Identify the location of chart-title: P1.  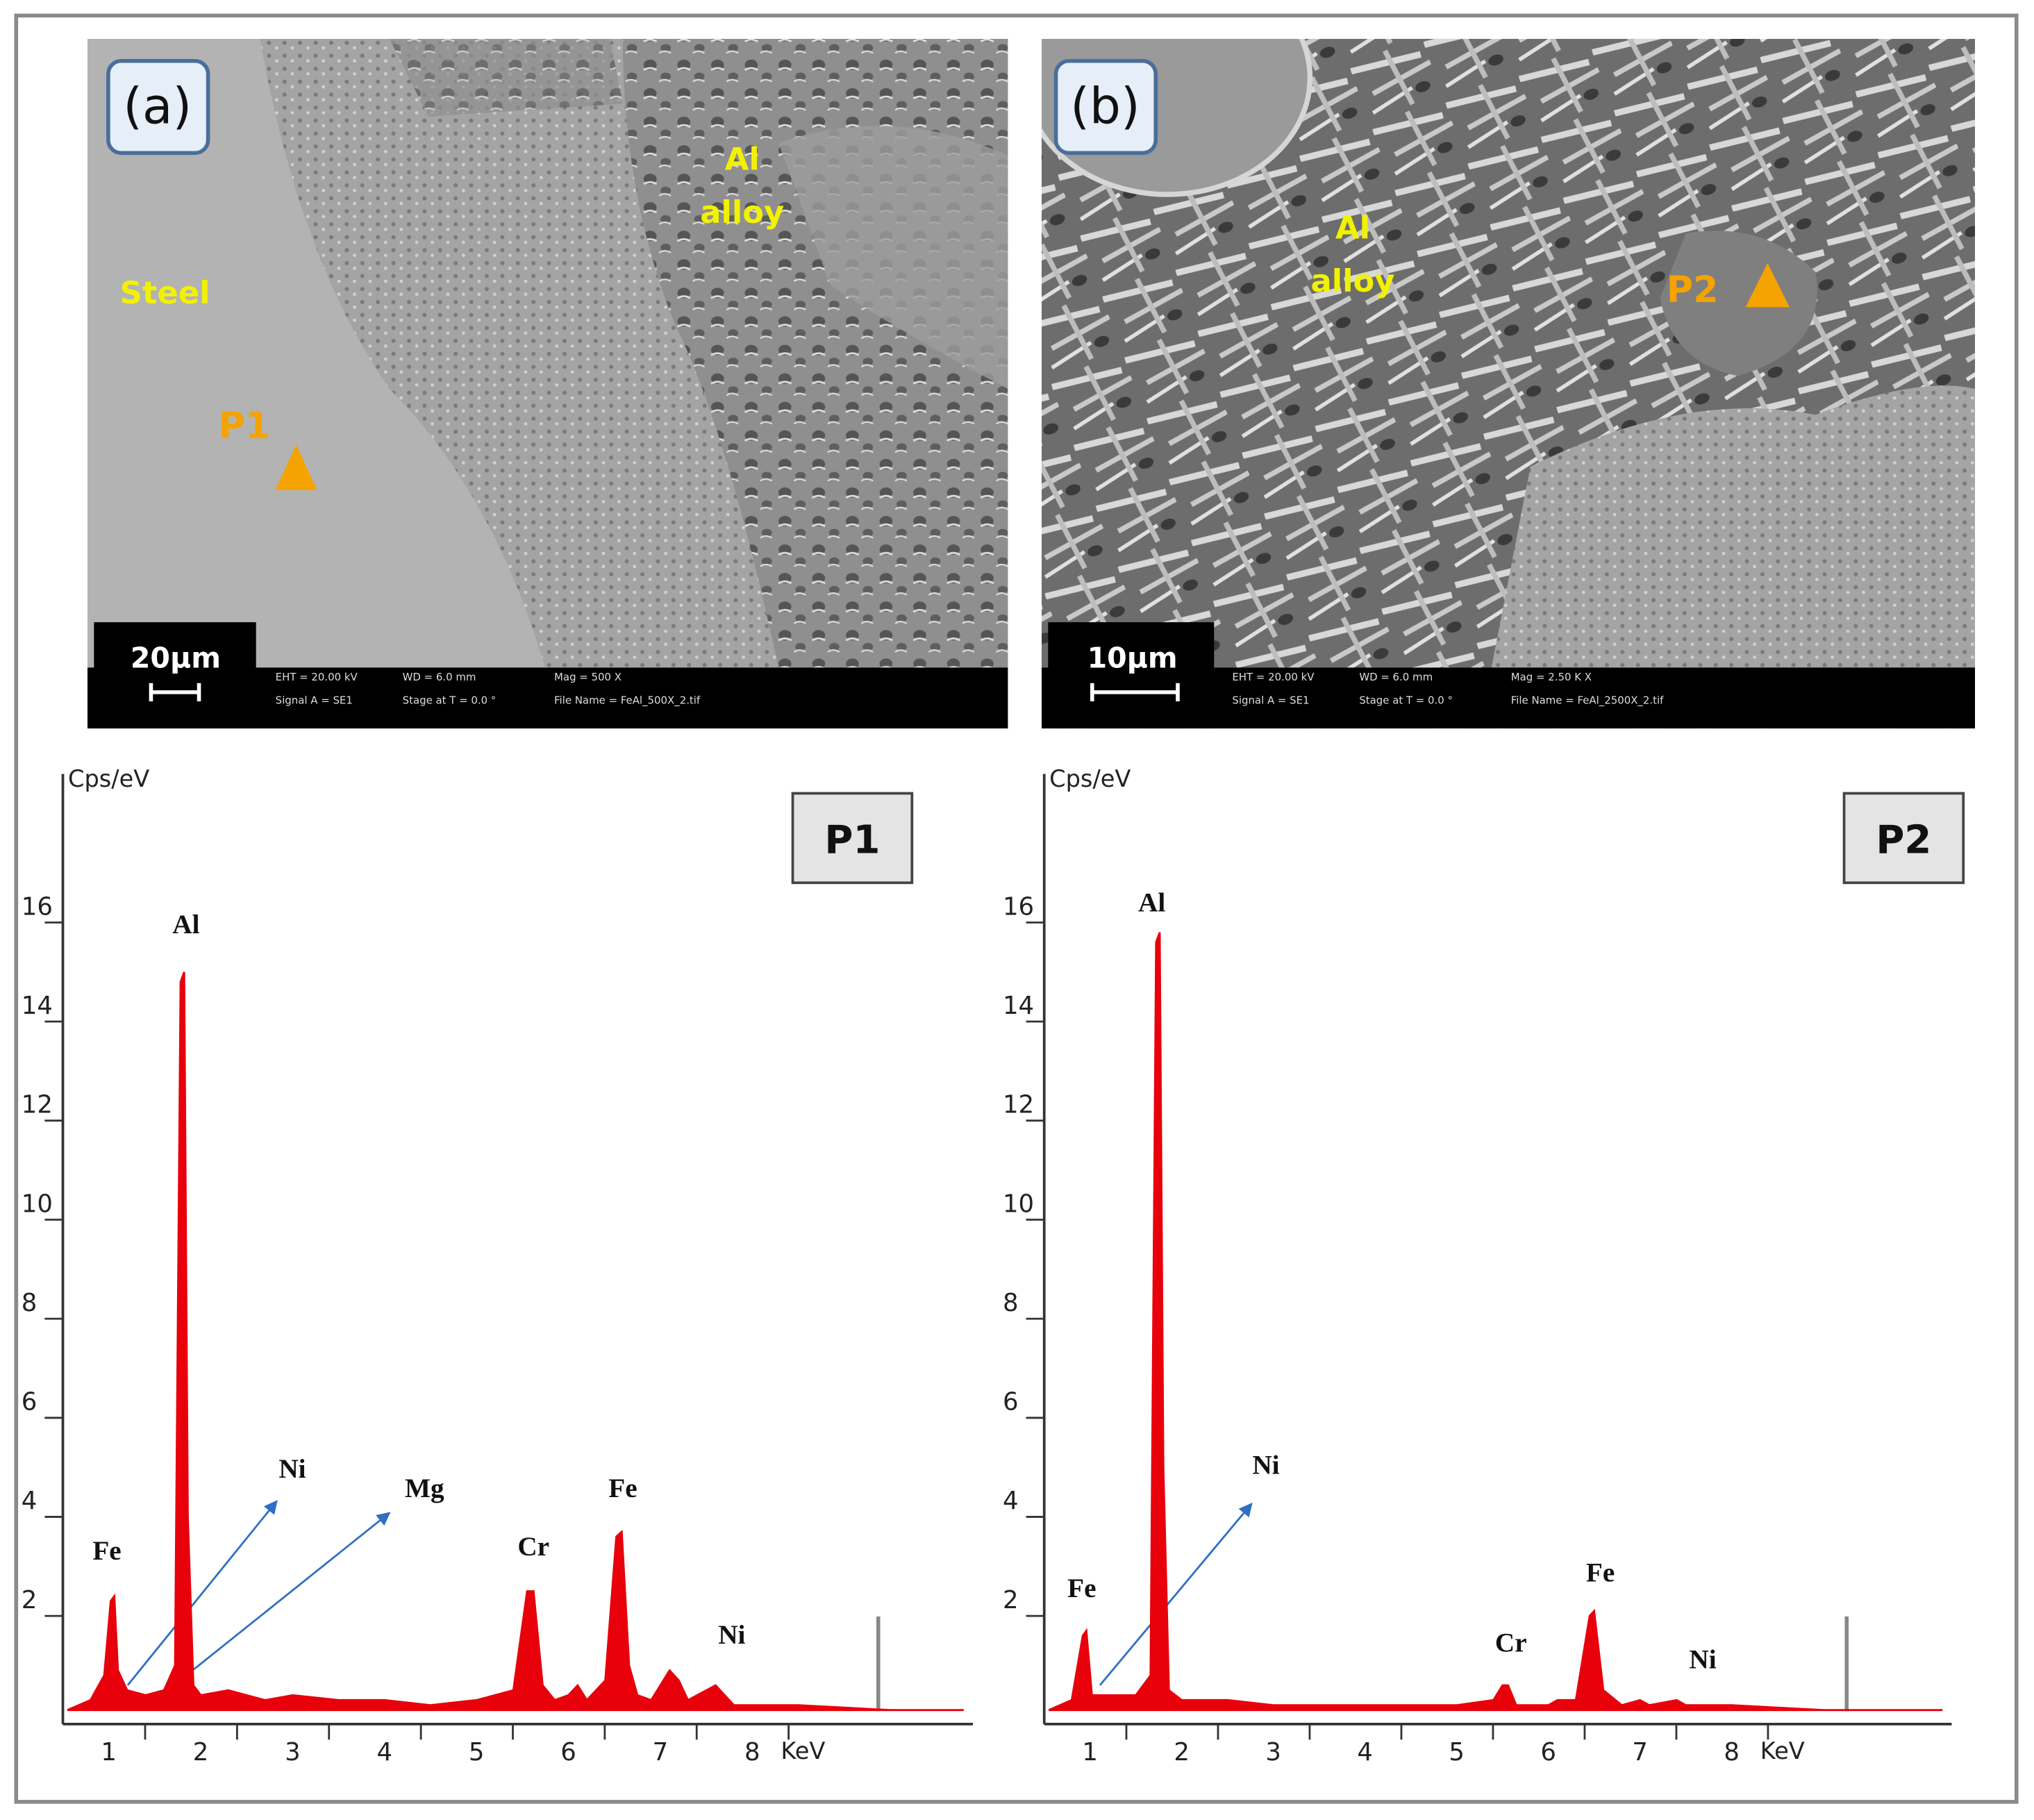
(852, 839).